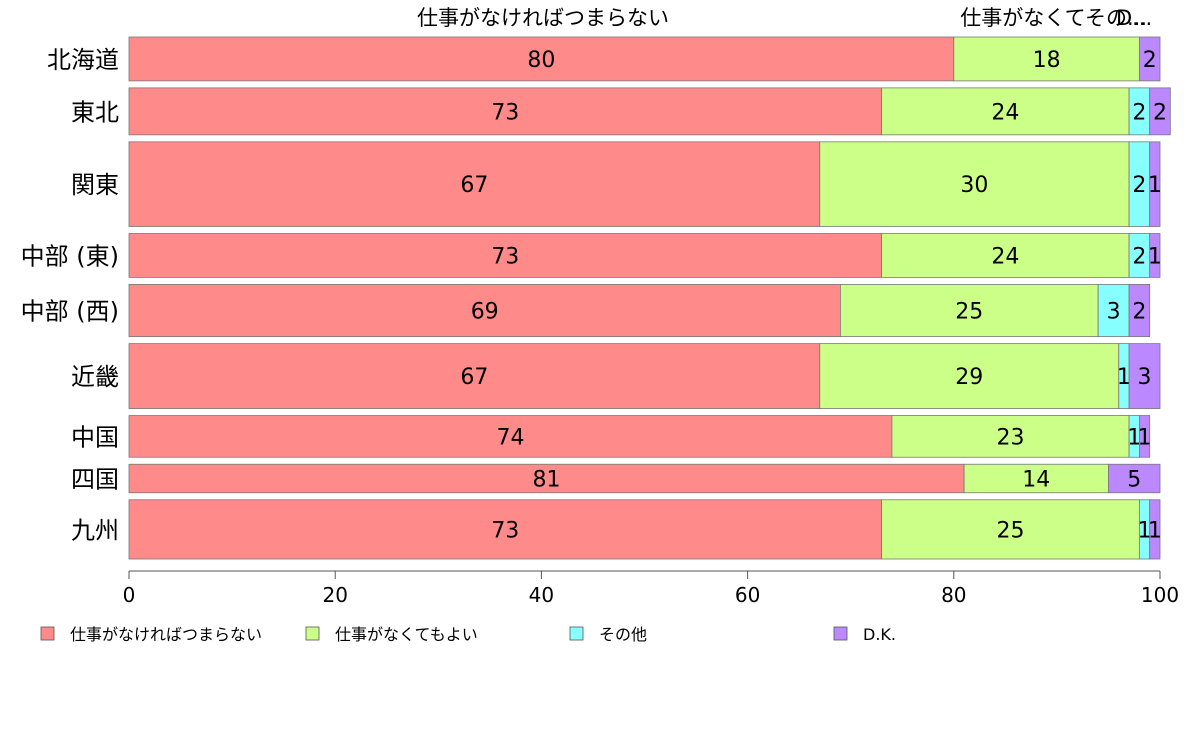 This screenshot has height=736, width=1188. I want to click on legend-item: その他, so click(608, 634).